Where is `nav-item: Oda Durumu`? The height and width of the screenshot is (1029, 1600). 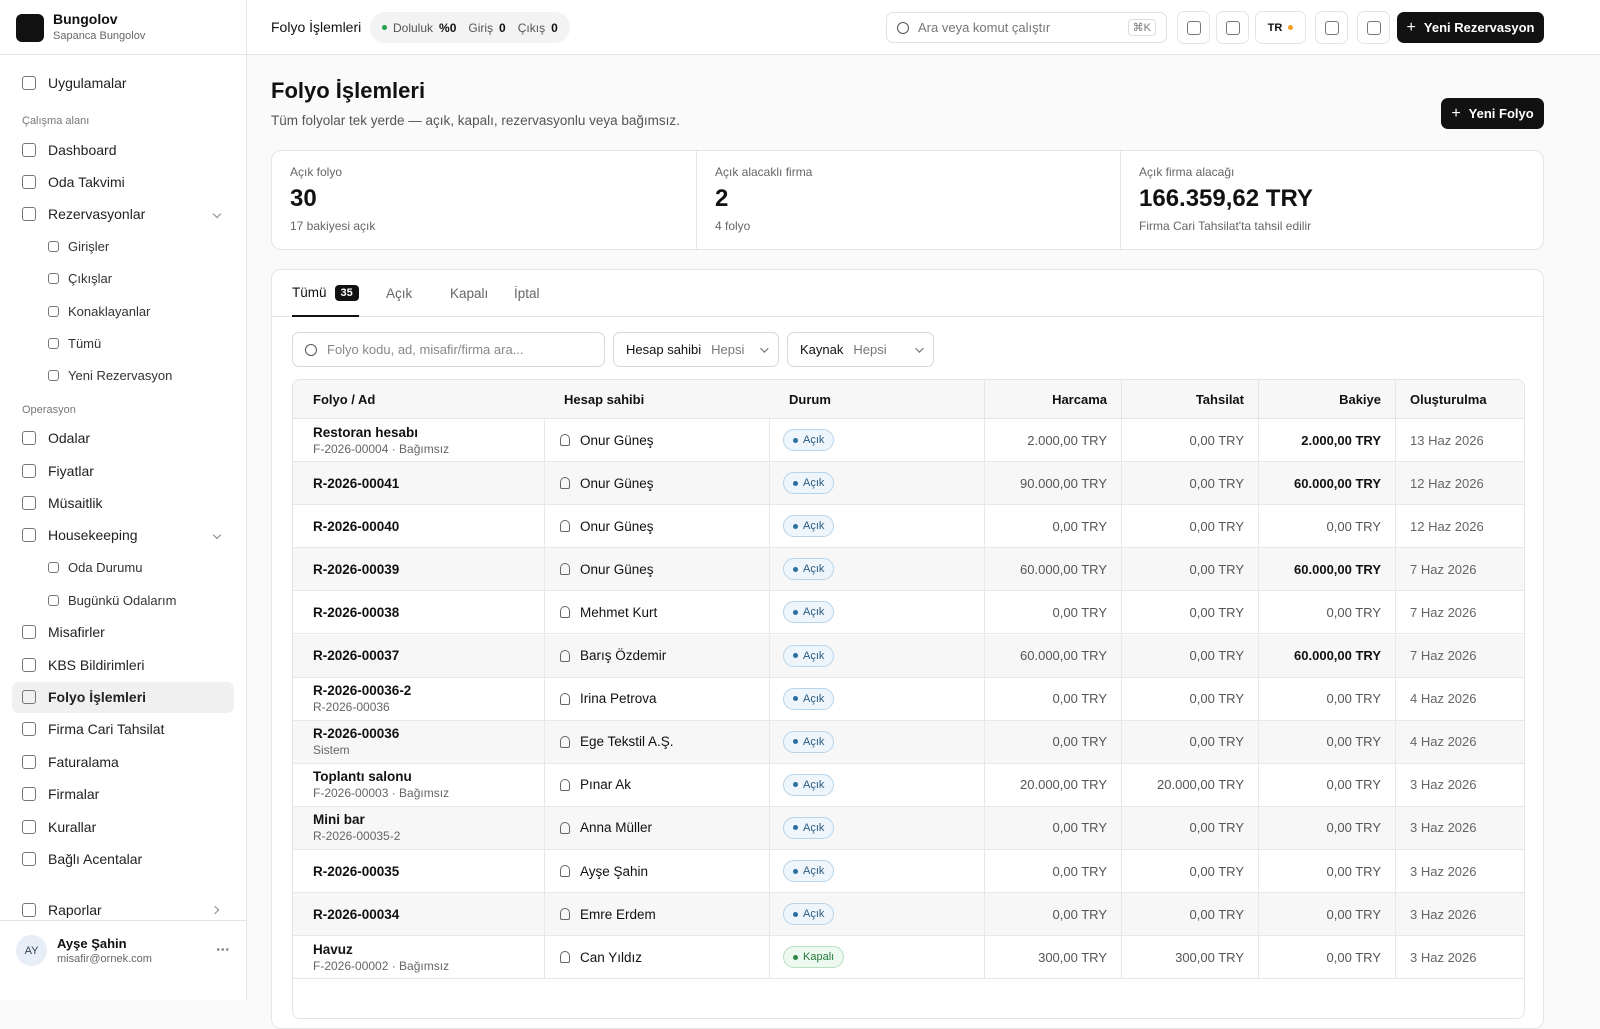 nav-item: Oda Durumu is located at coordinates (140, 567).